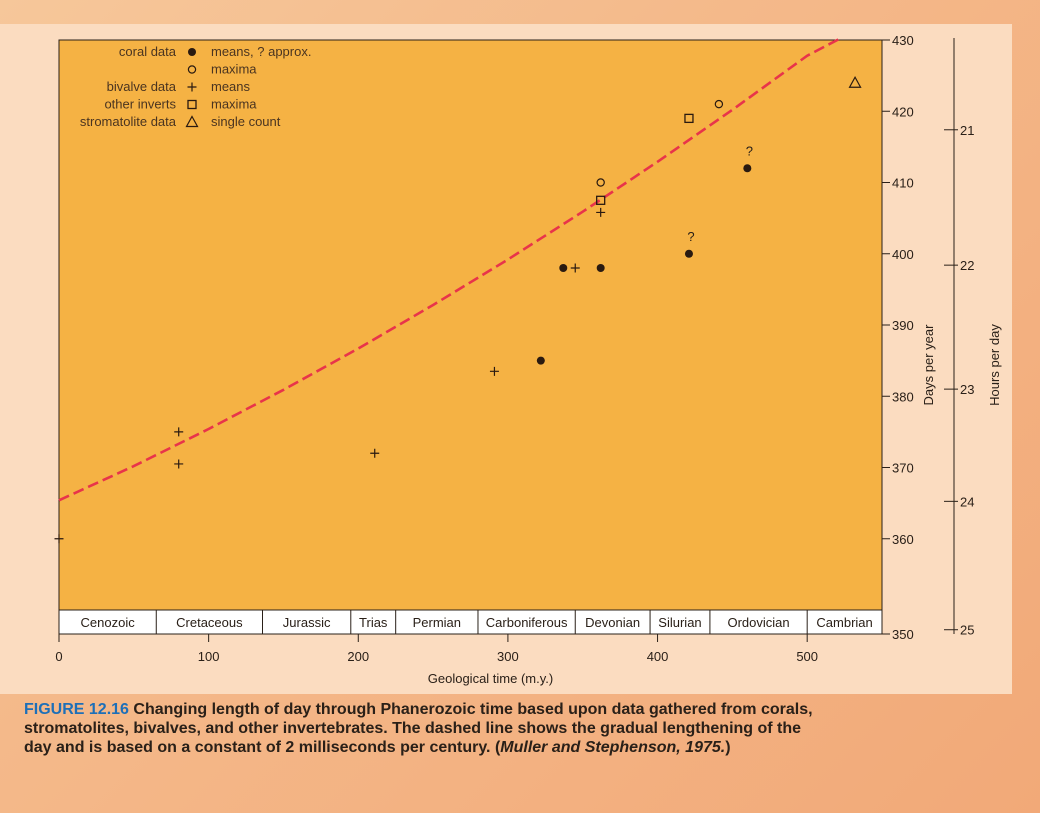 The image size is (1040, 813). I want to click on legend-marker-open-triangle, so click(192, 121).